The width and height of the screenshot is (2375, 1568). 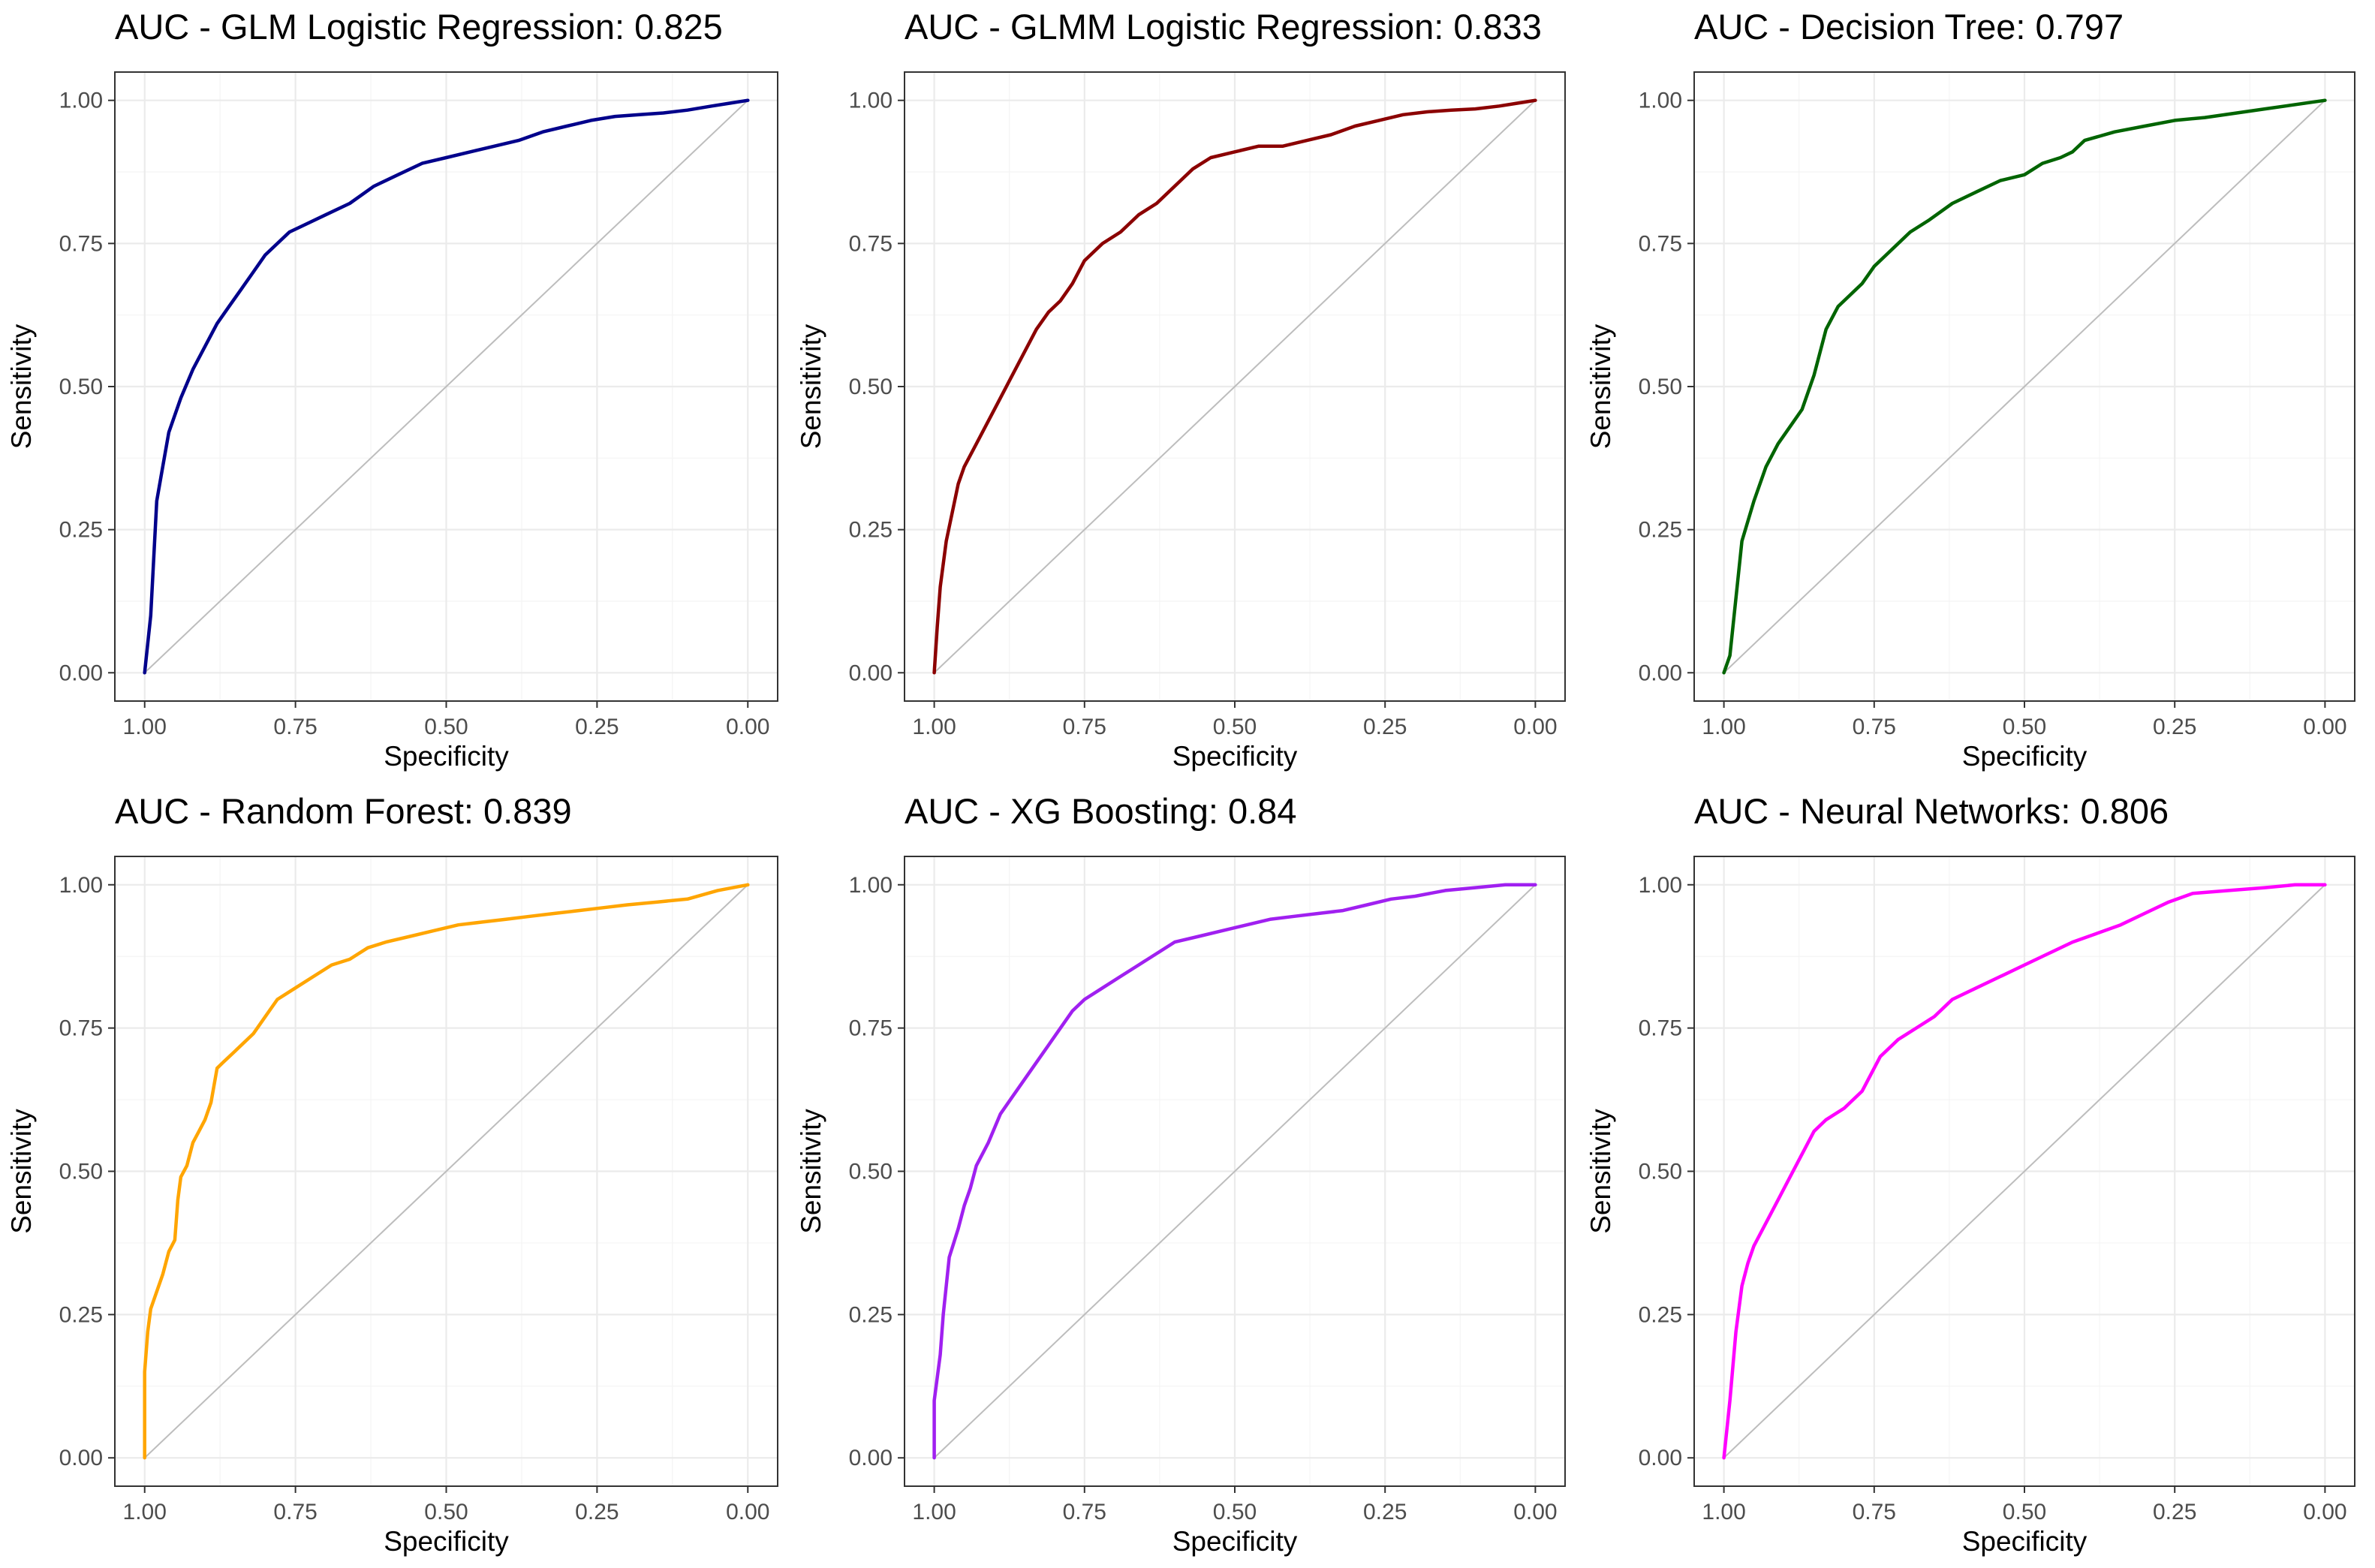 I want to click on panel-title: AUC - Decision Tree: 0.797, so click(x=1909, y=27).